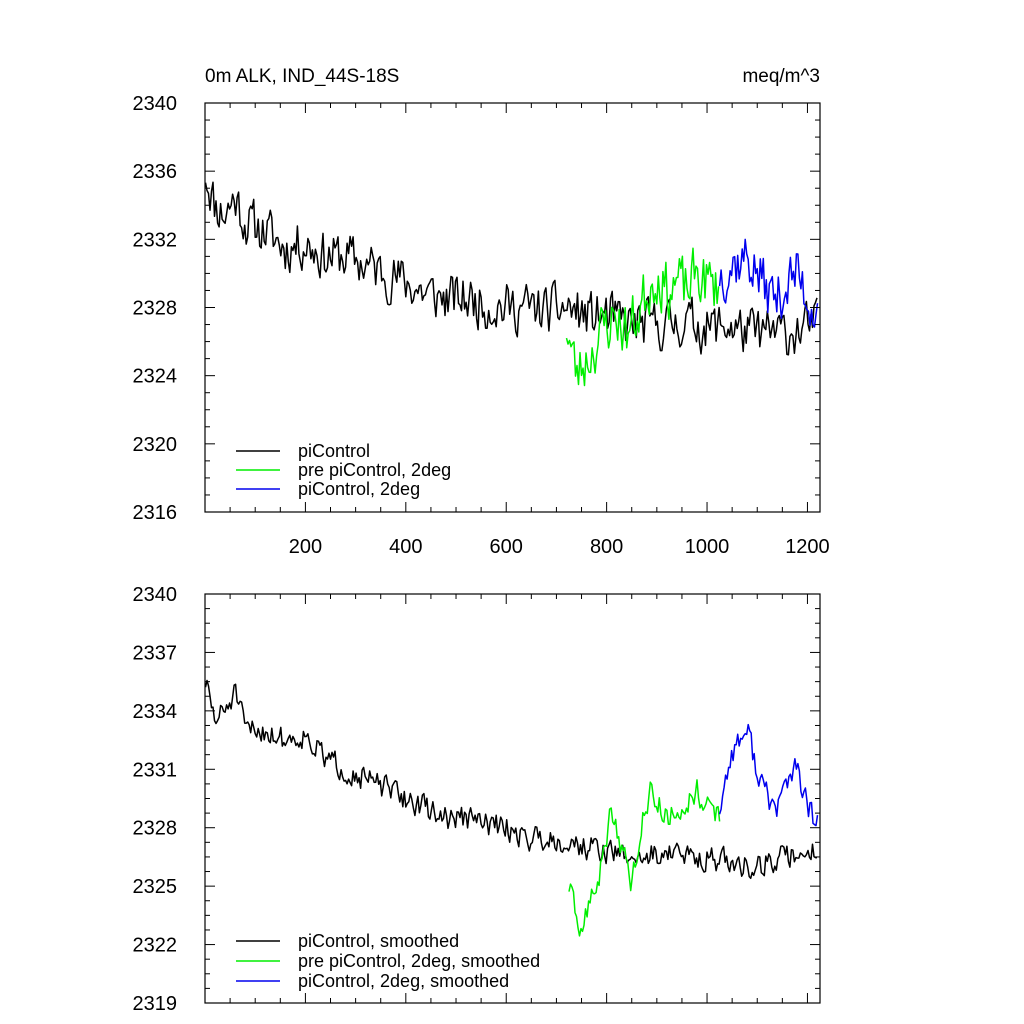 The height and width of the screenshot is (1024, 1024). I want to click on y-tick-label: 2322, so click(155, 946).